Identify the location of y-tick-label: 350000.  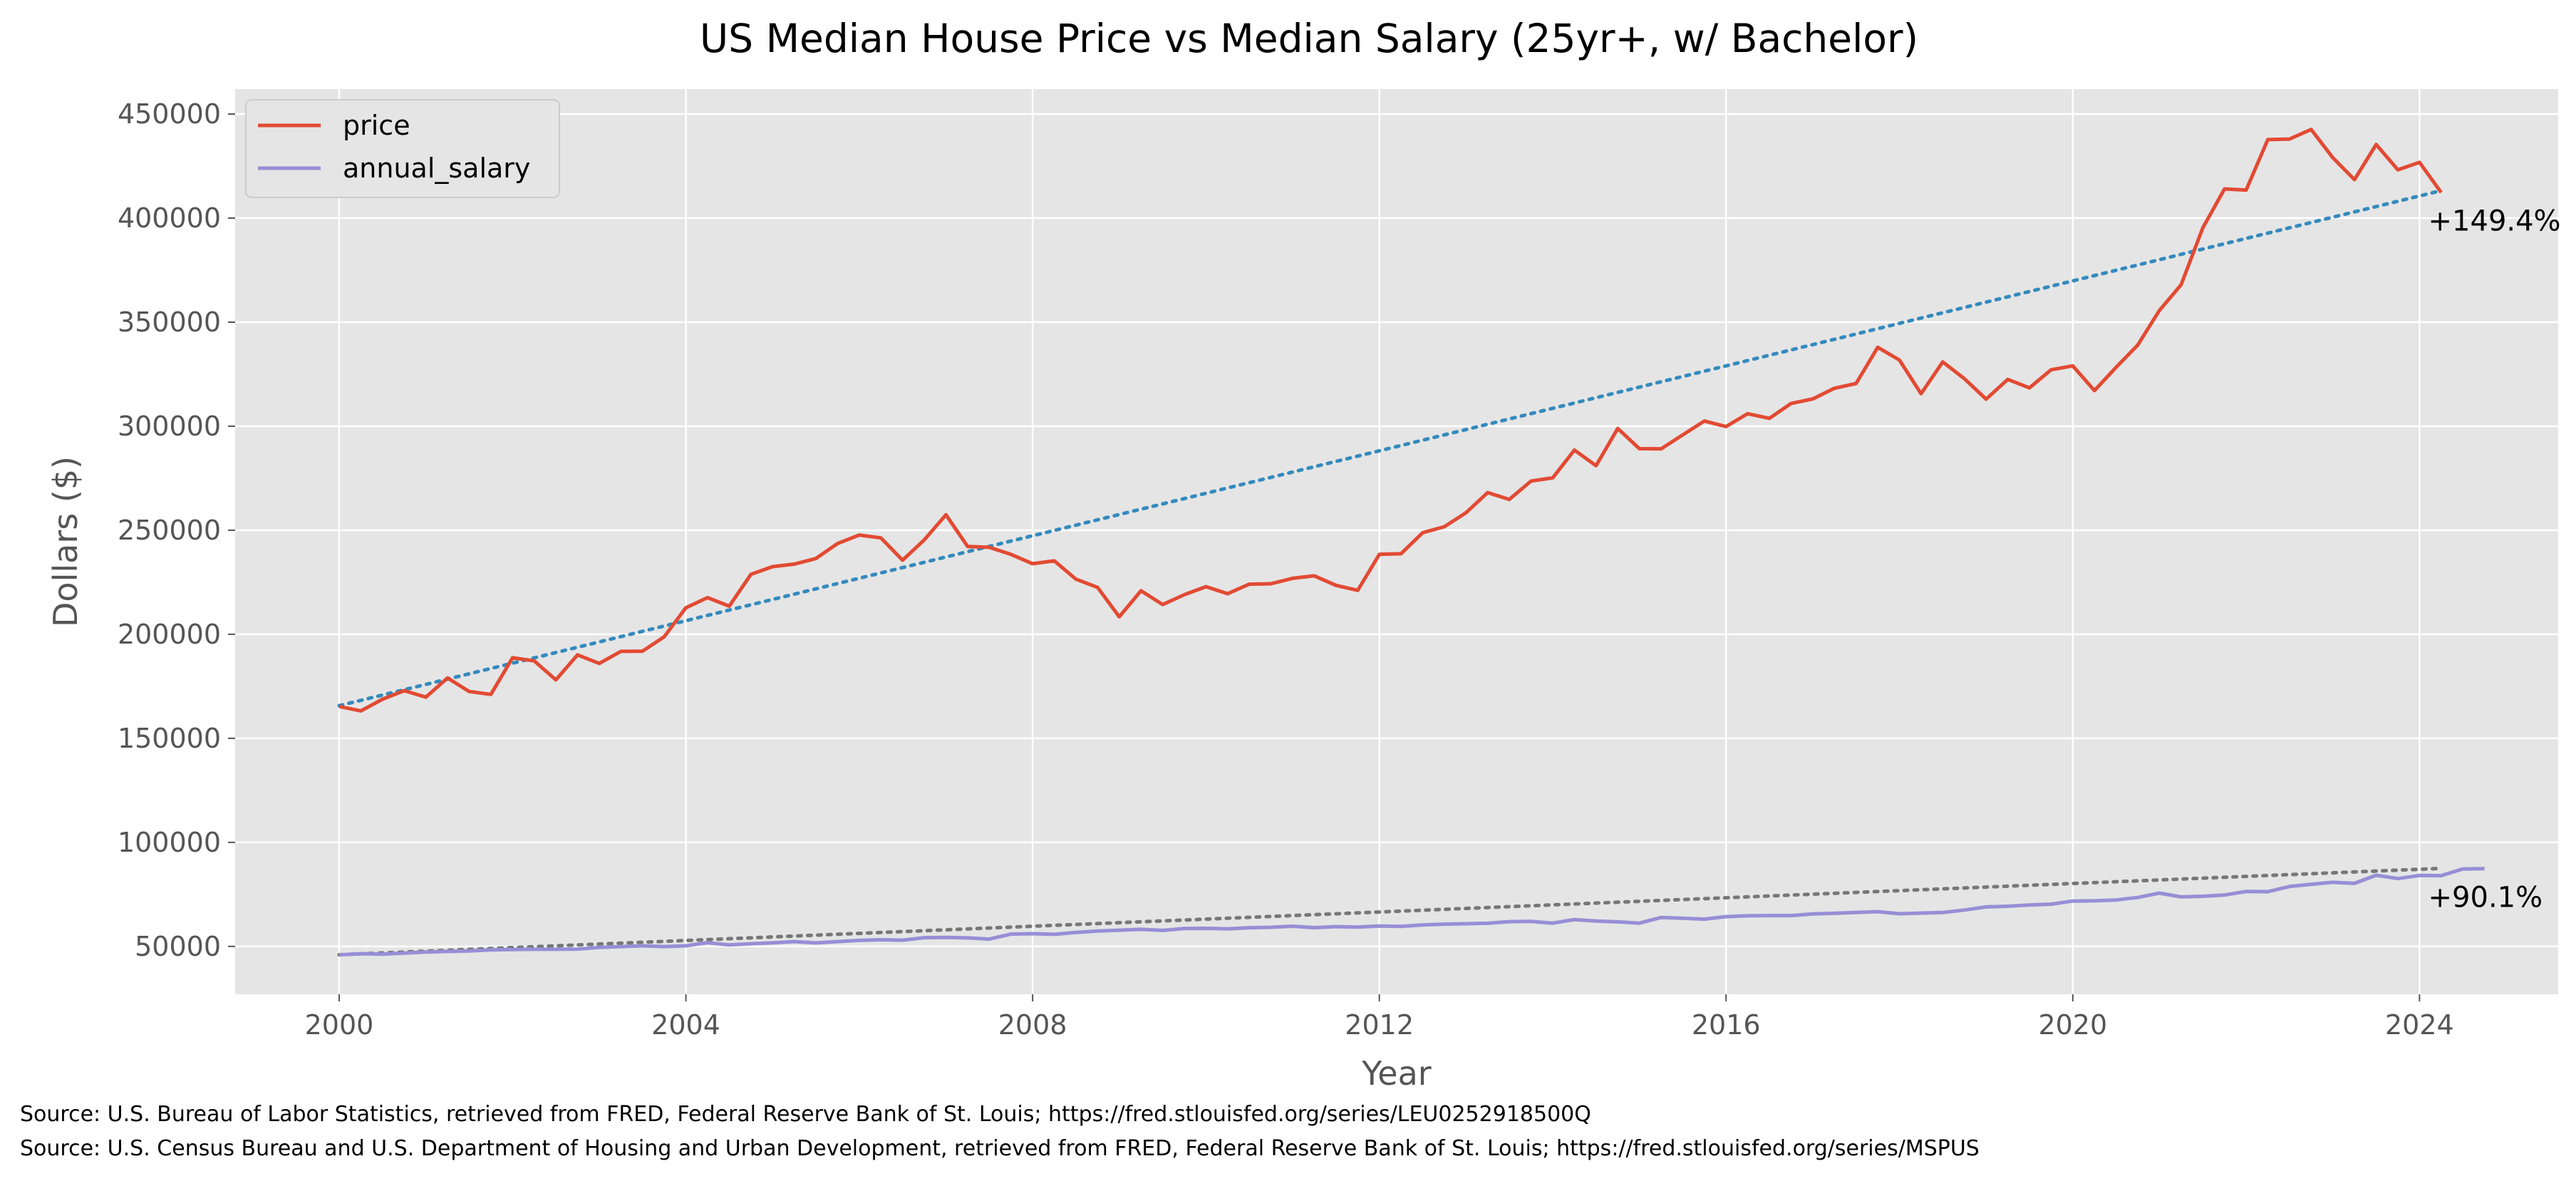
(169, 322).